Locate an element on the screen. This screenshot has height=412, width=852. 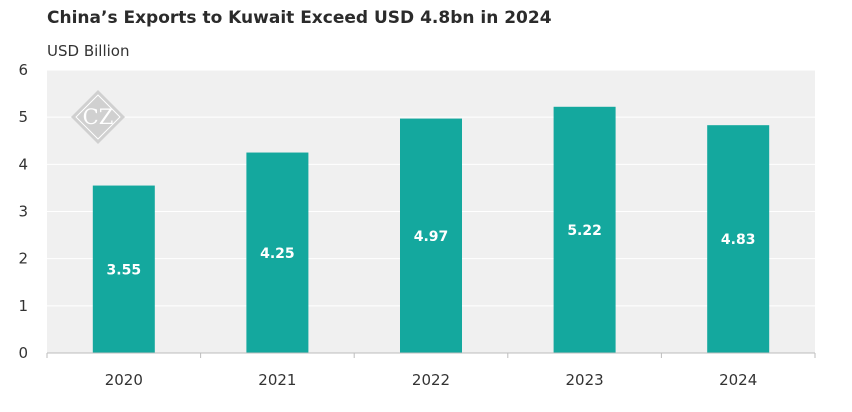
x-tick-label: 2022 is located at coordinates (431, 380).